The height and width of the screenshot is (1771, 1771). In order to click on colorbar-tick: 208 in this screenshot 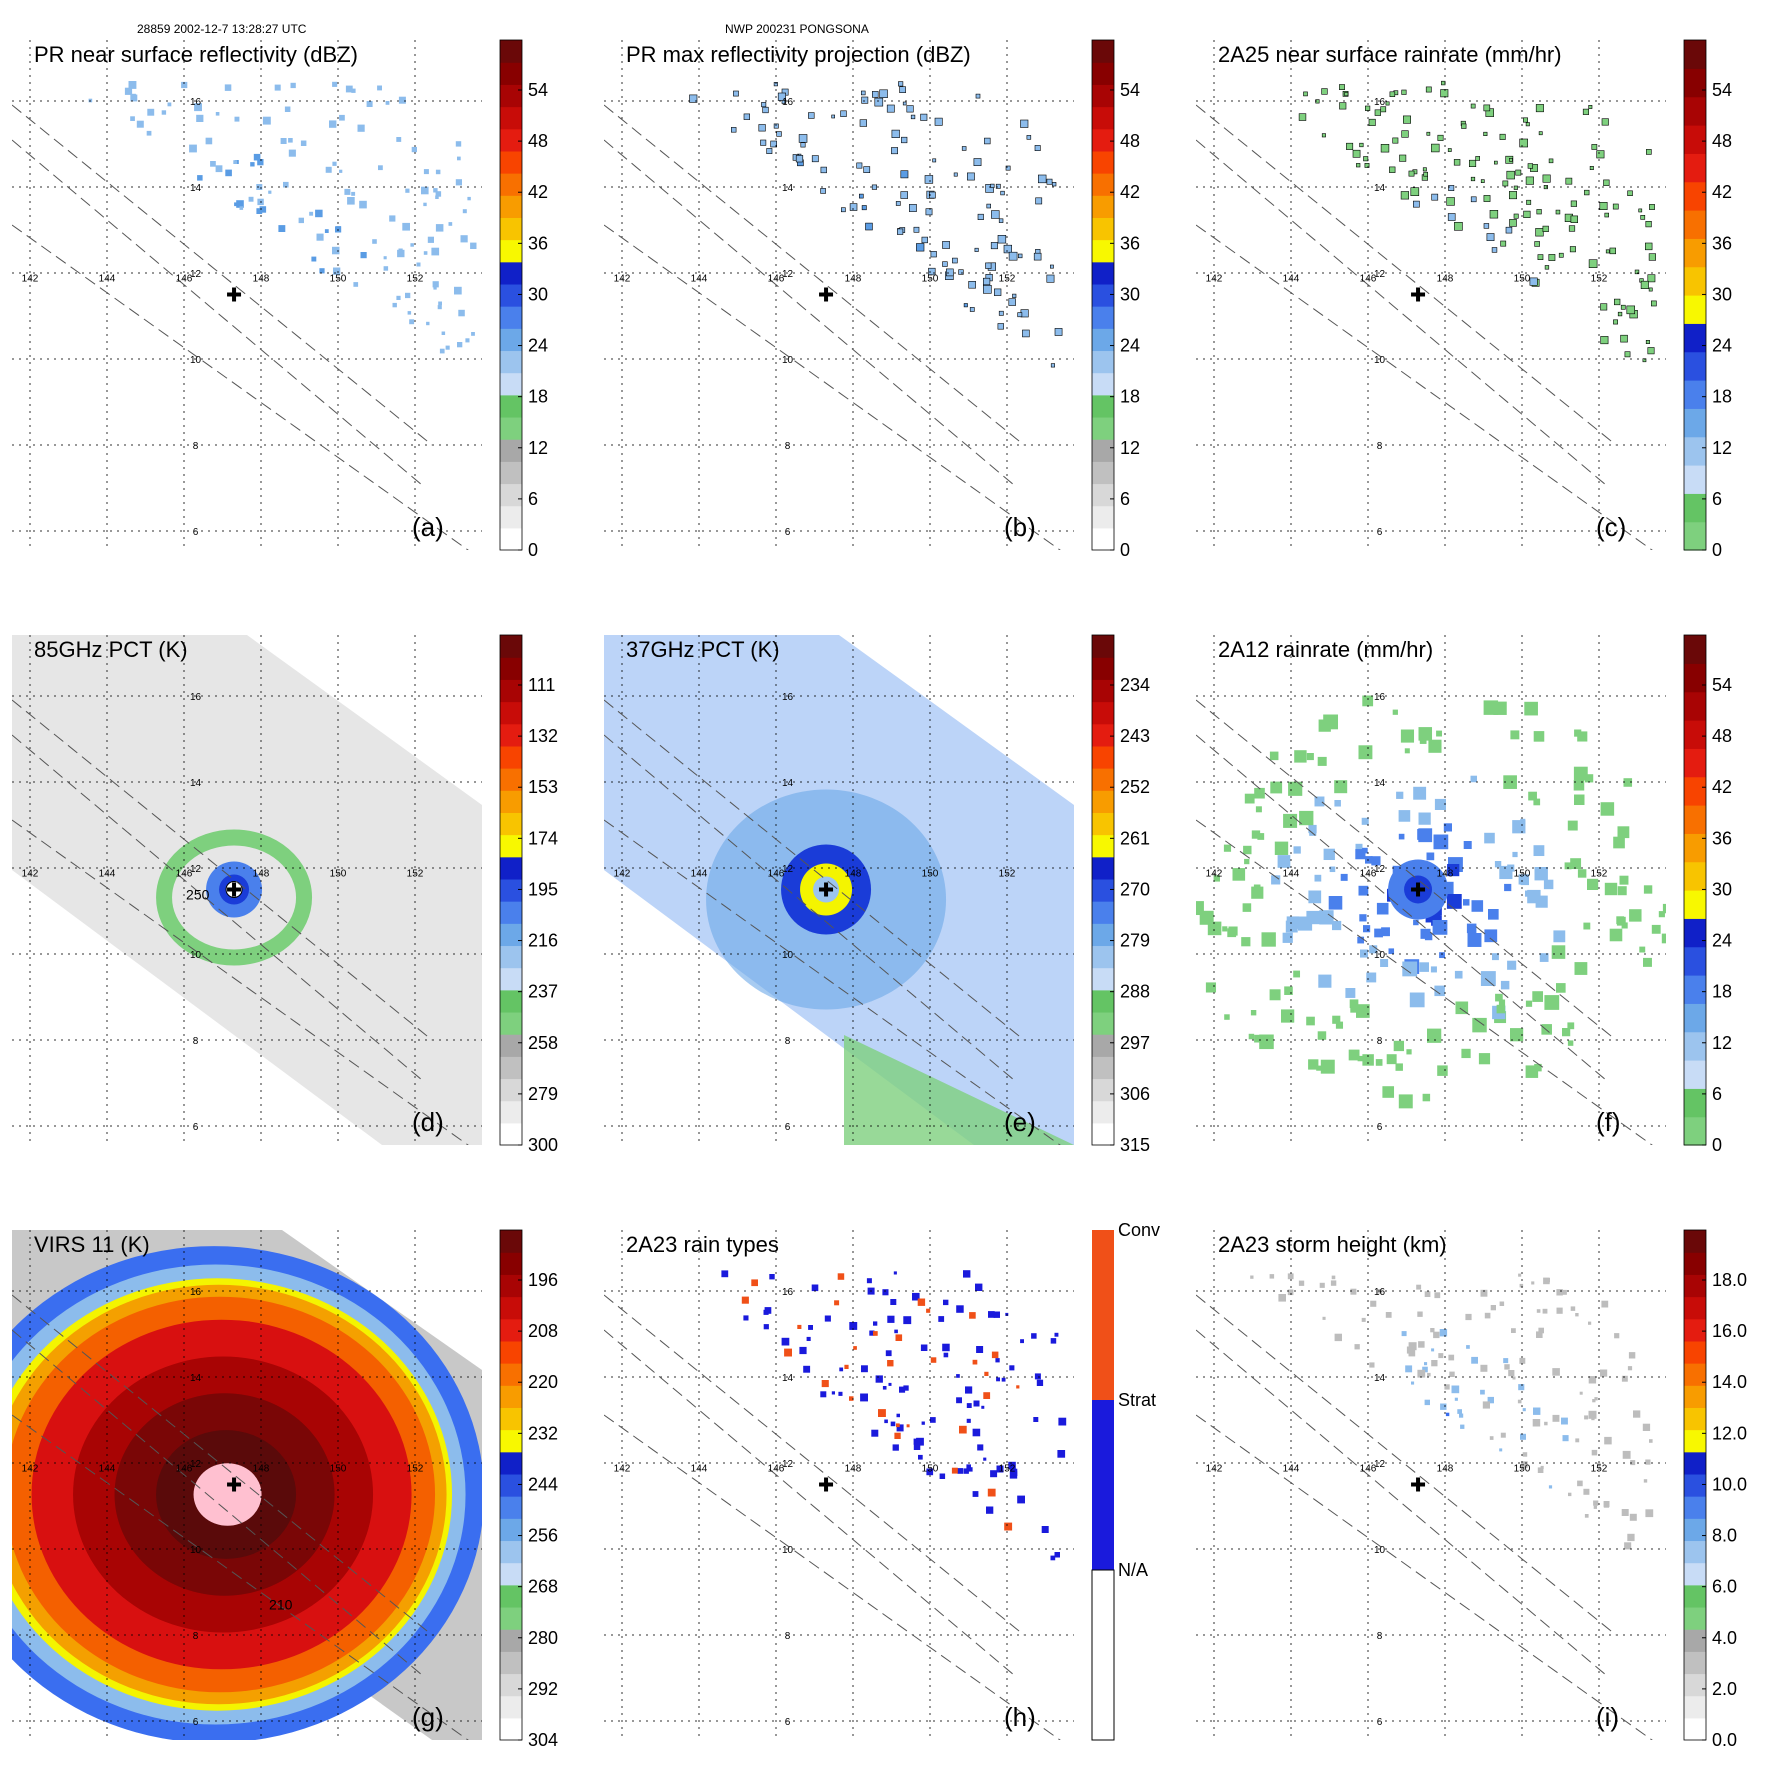, I will do `click(543, 1331)`.